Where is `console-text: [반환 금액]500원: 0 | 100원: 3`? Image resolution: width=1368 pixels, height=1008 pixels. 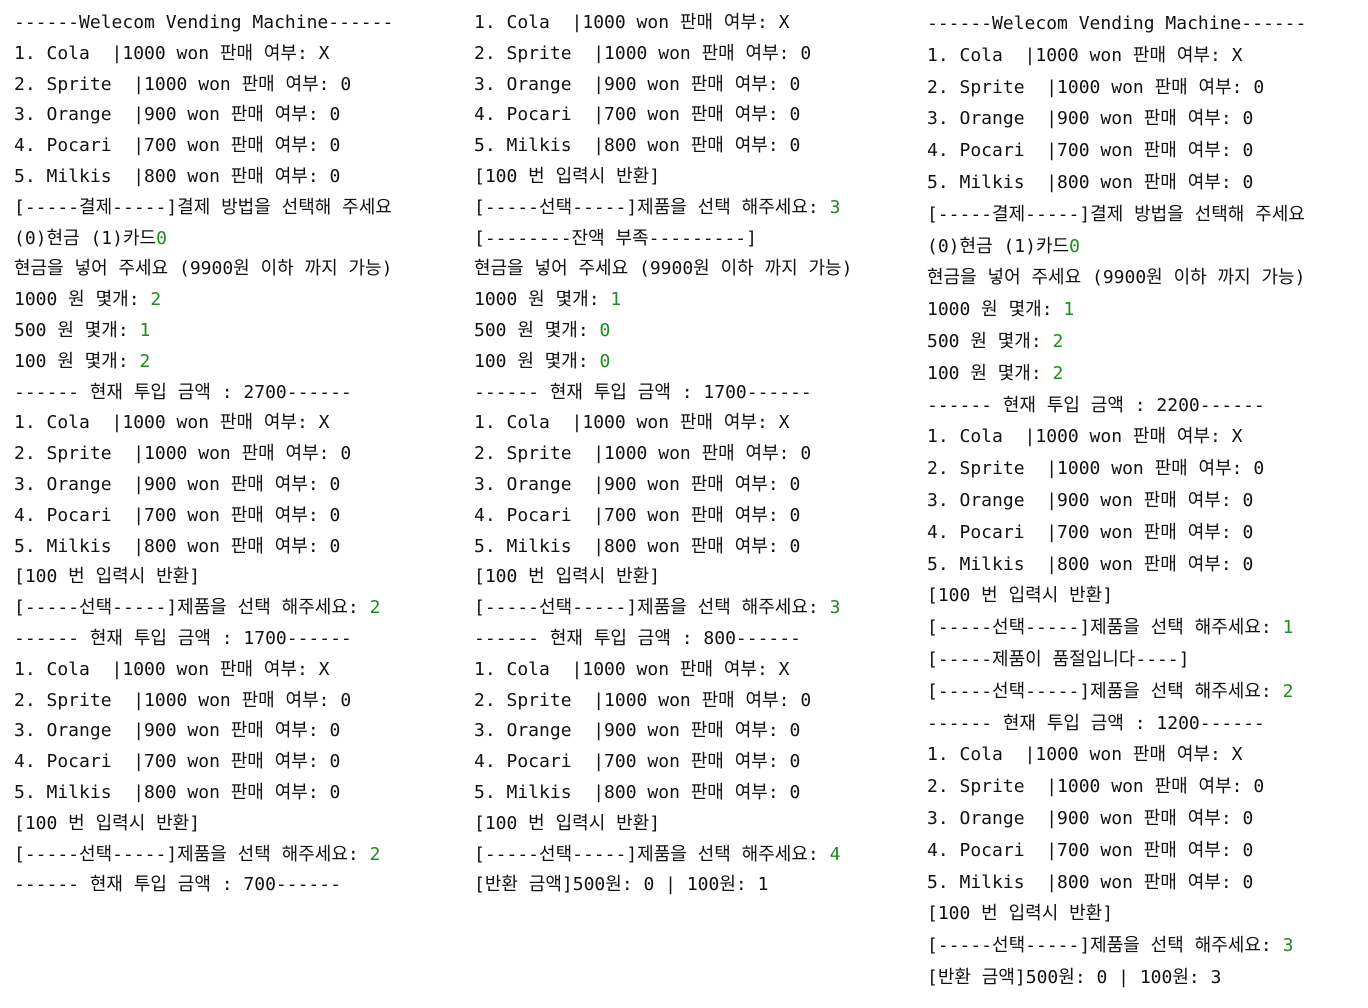
console-text: [반환 금액]500원: 0 | 100원: 3 is located at coordinates (1074, 977).